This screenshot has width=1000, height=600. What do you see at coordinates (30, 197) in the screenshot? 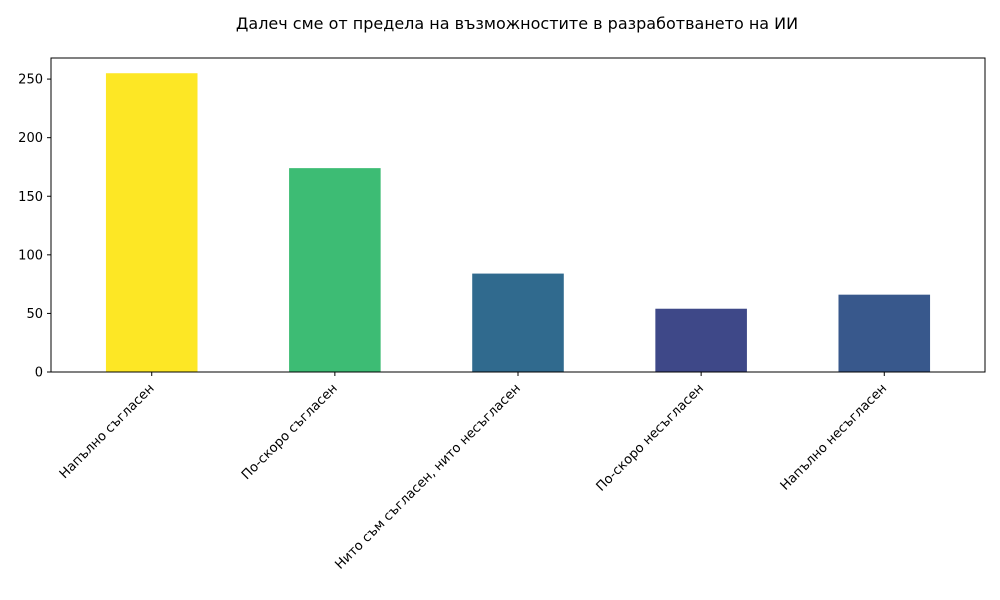
I see `y-tick-label: 150` at bounding box center [30, 197].